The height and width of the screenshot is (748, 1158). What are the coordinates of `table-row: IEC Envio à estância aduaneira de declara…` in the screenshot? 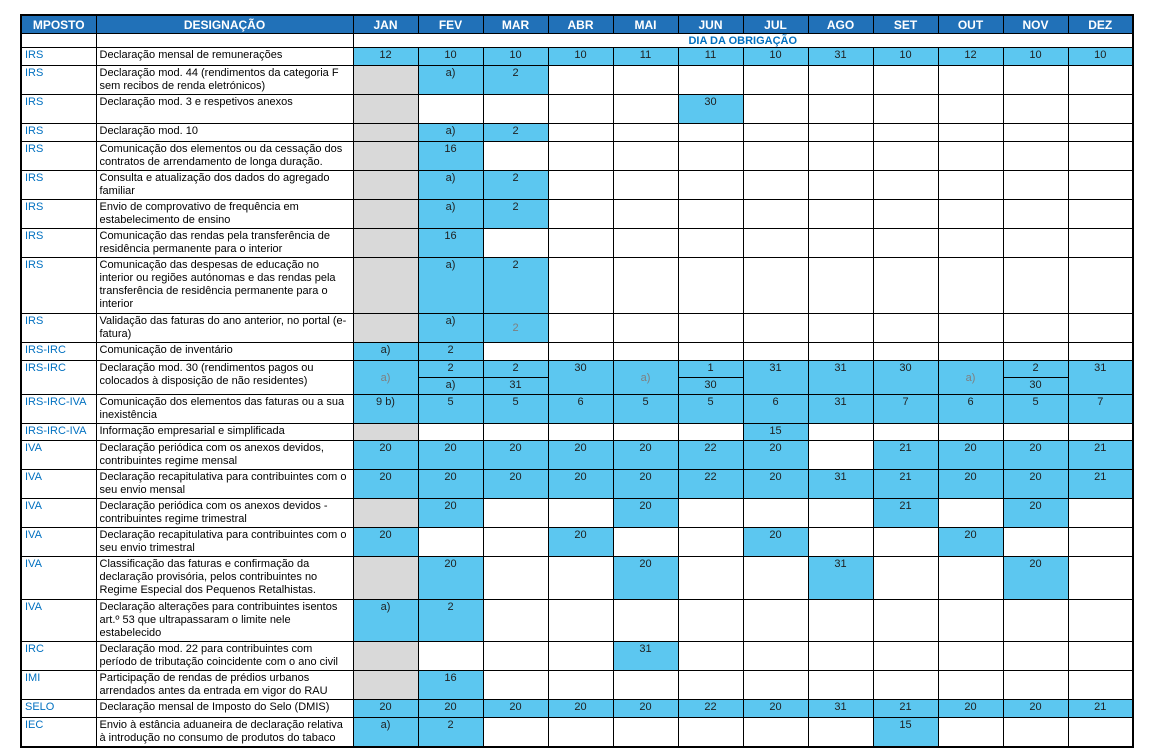 It's located at (577, 732).